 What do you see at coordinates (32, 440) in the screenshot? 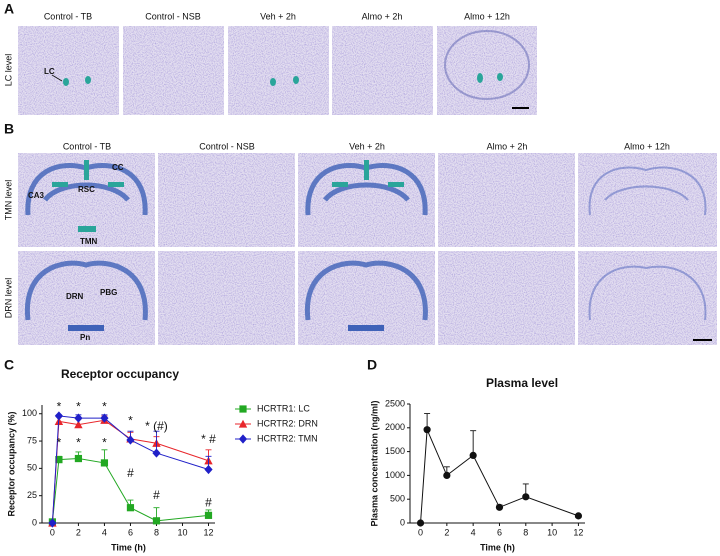
I see `y-tick-label: 75` at bounding box center [32, 440].